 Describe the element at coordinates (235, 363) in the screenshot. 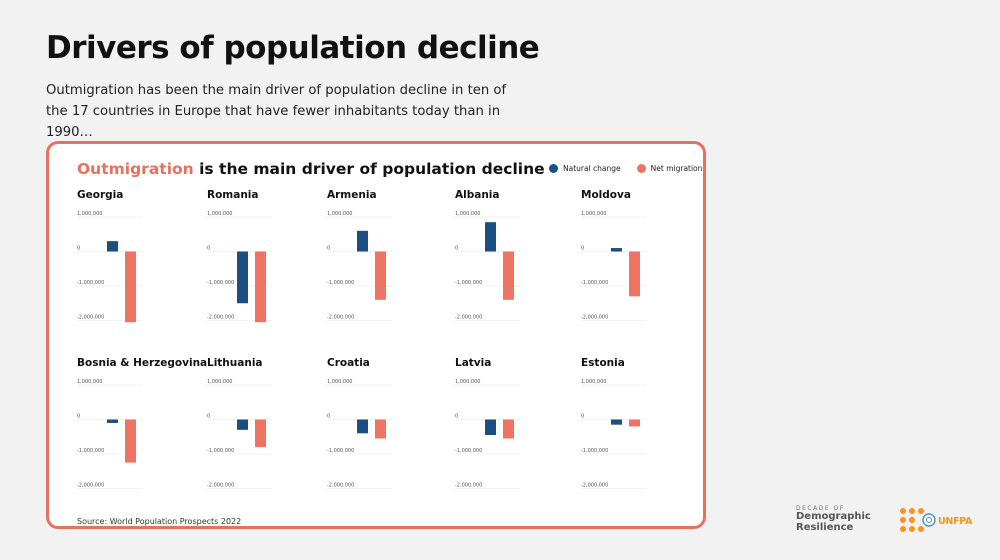

I see `panel-title: Lithuania` at that location.